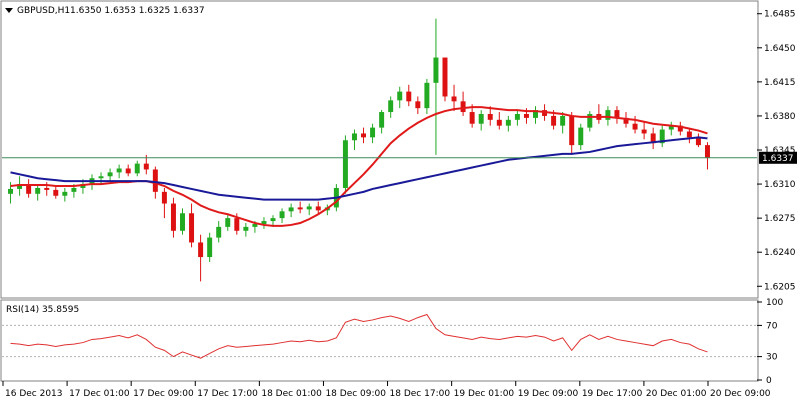 The width and height of the screenshot is (800, 400). Describe the element at coordinates (780, 151) in the screenshot. I see `price-tick-label: 1.6345` at that location.